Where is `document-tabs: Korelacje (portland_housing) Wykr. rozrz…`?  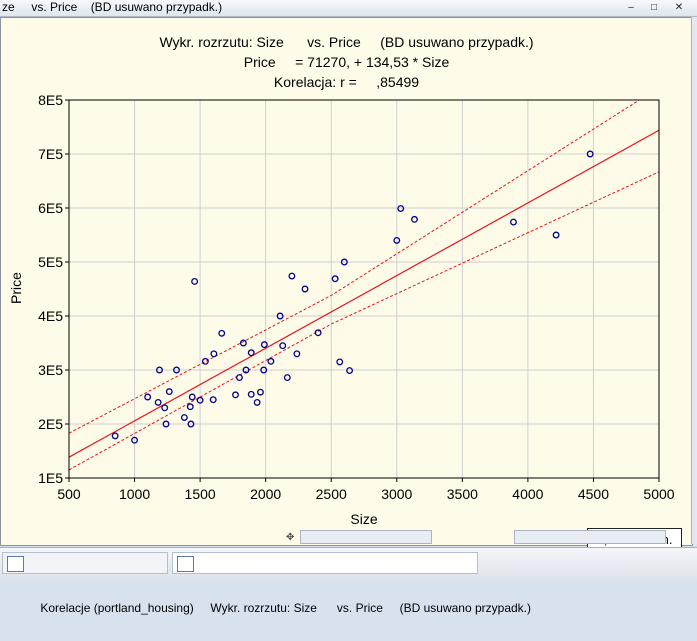
document-tabs: Korelacje (portland_housing) Wykr. rozrz… is located at coordinates (348, 581).